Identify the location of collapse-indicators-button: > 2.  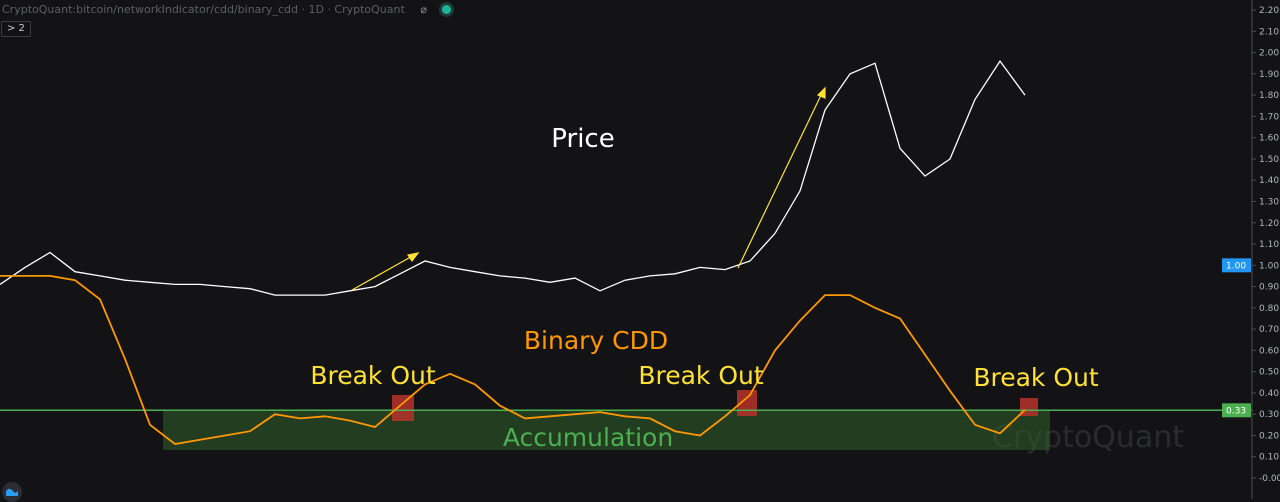
(16, 29).